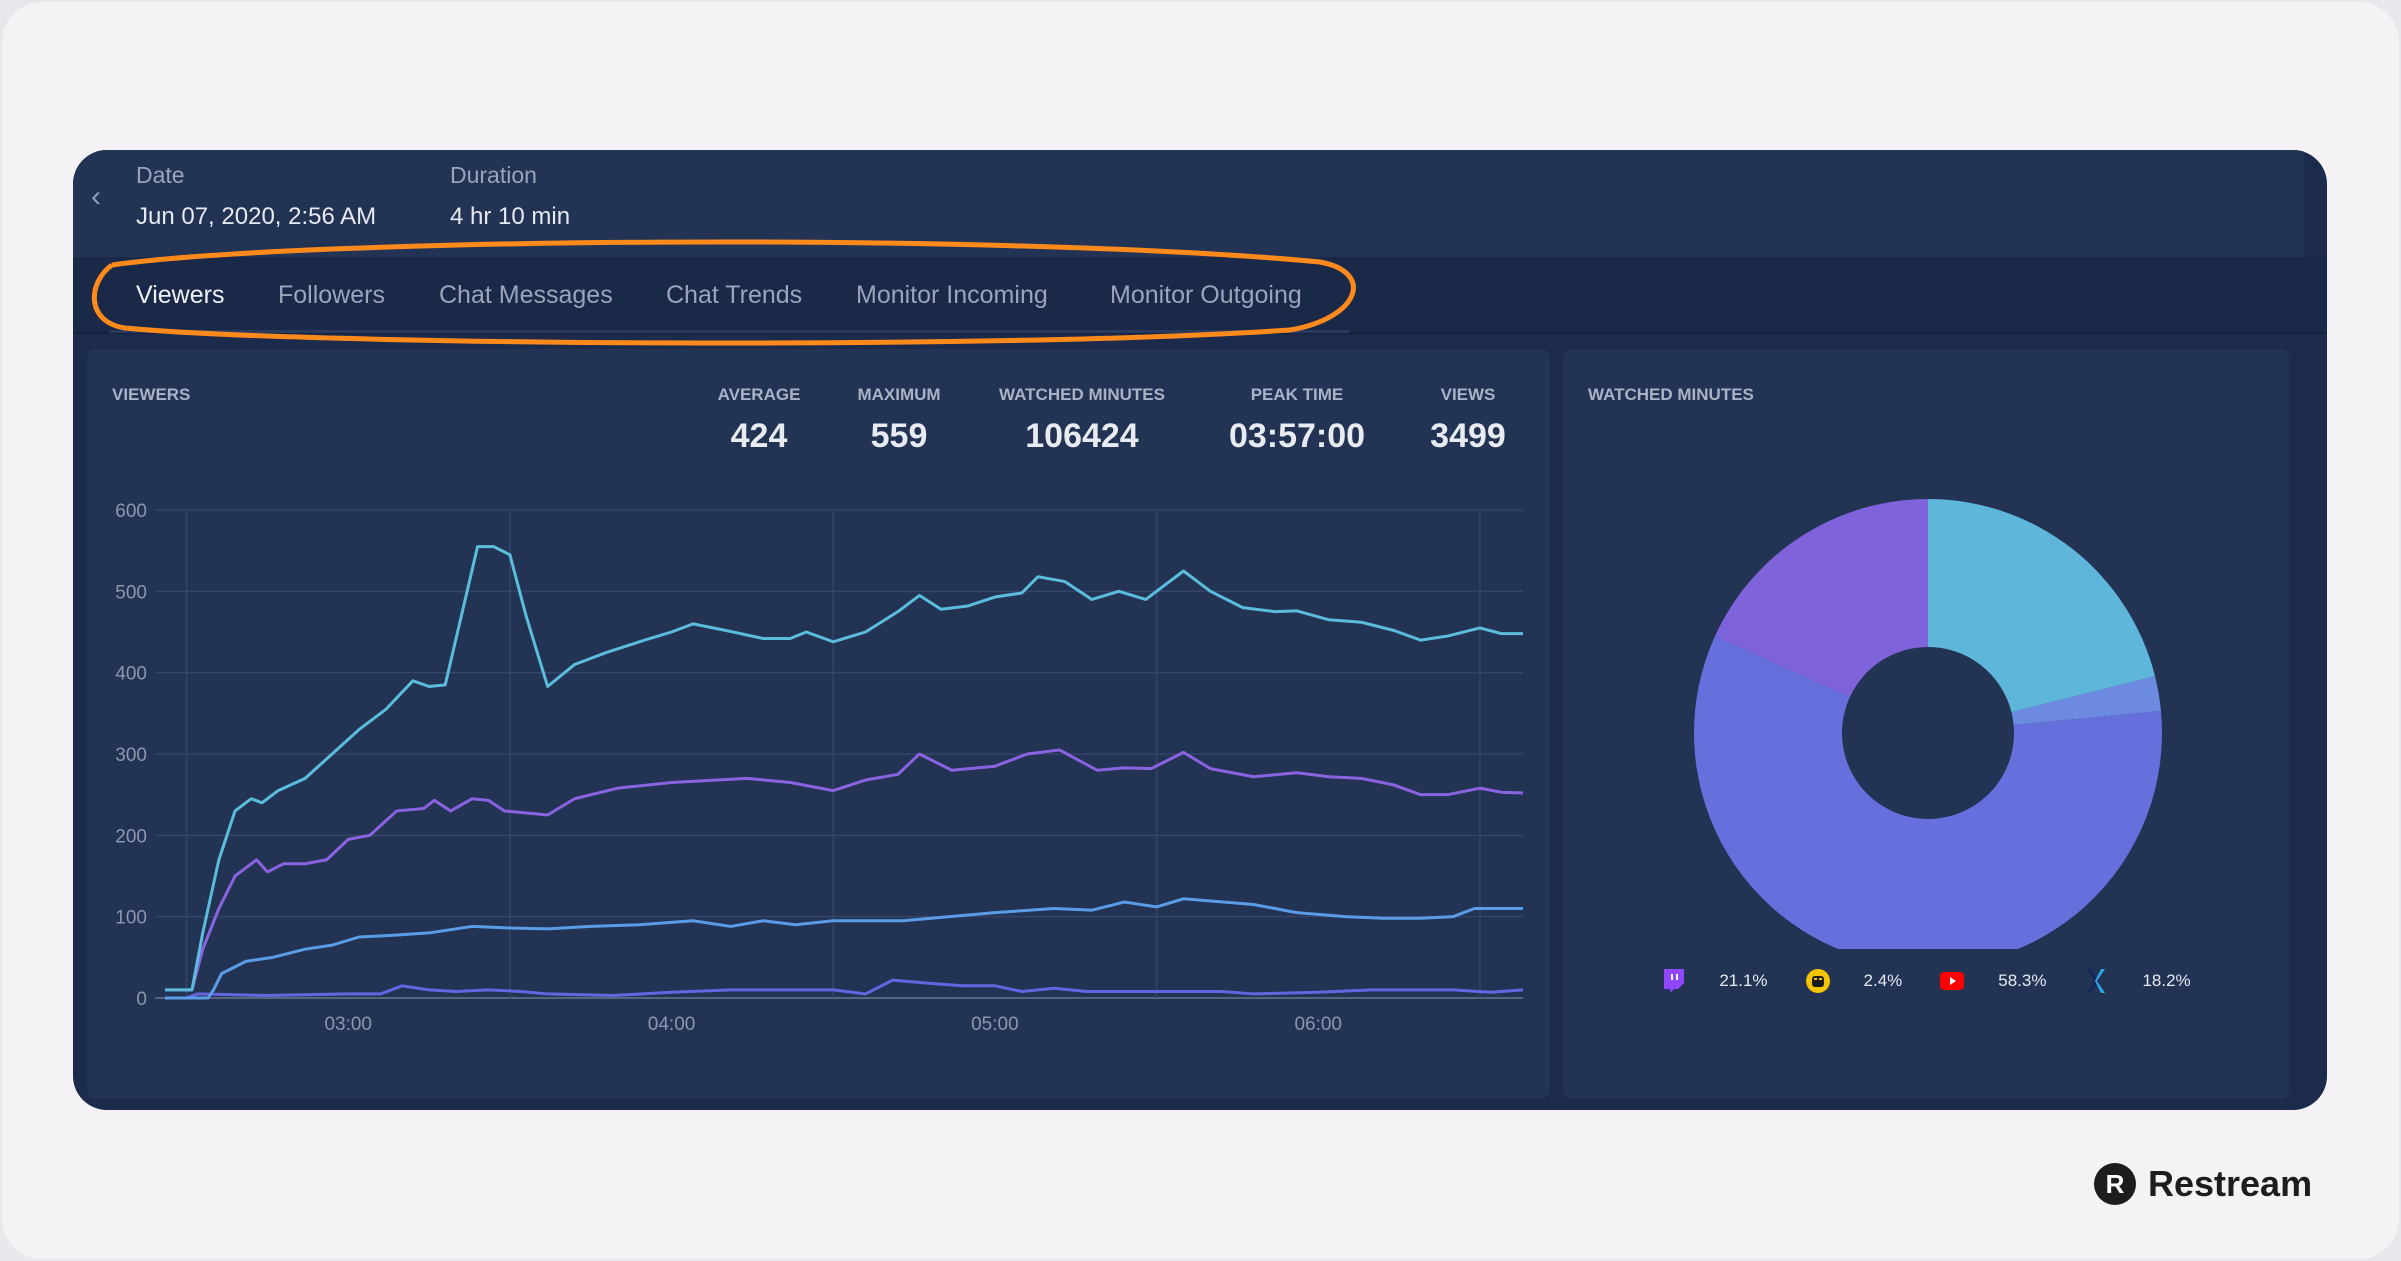 Image resolution: width=2401 pixels, height=1261 pixels. I want to click on series-line-other, so click(844, 989).